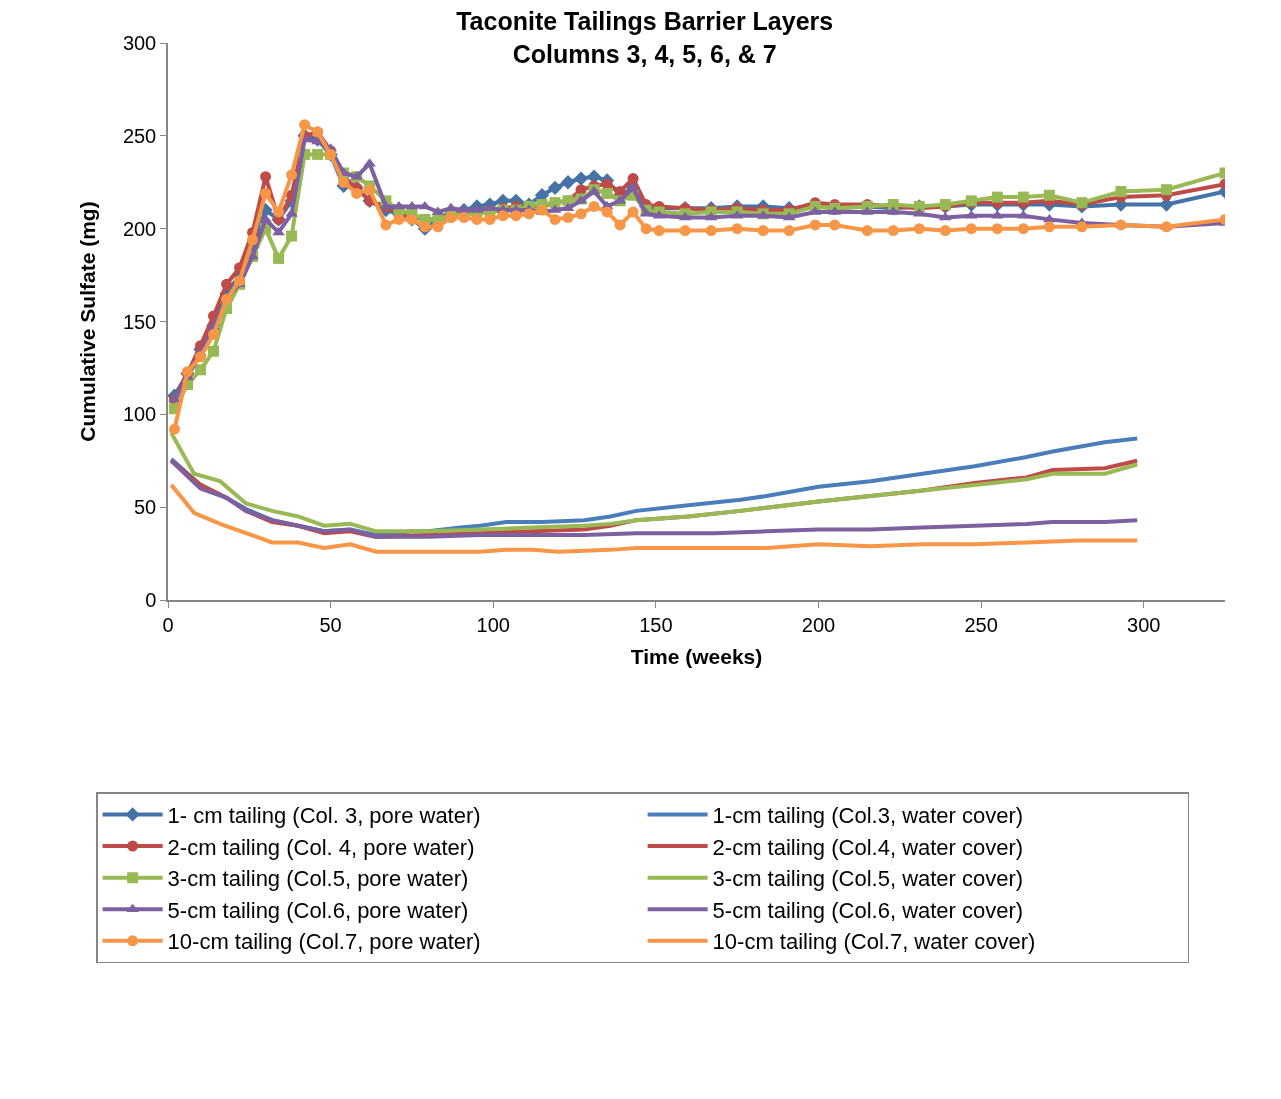 The image size is (1281, 1099). Describe the element at coordinates (1144, 624) in the screenshot. I see `x-tick-label: 300` at that location.